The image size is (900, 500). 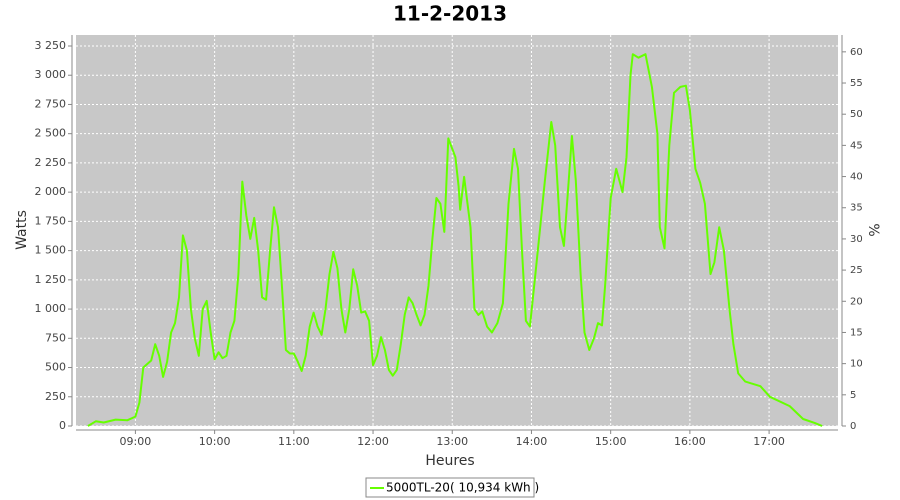 I want to click on y-tick-label: 3 250, so click(x=51, y=45).